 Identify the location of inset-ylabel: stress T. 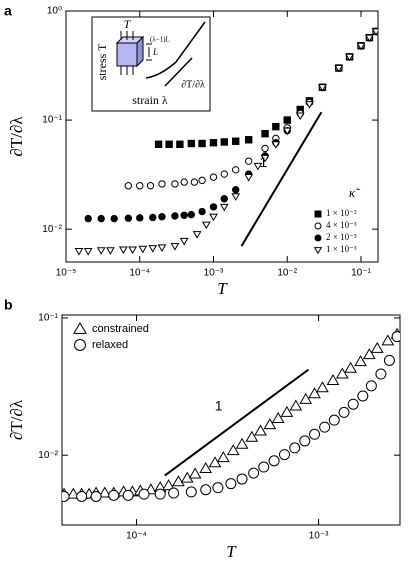
(102, 61).